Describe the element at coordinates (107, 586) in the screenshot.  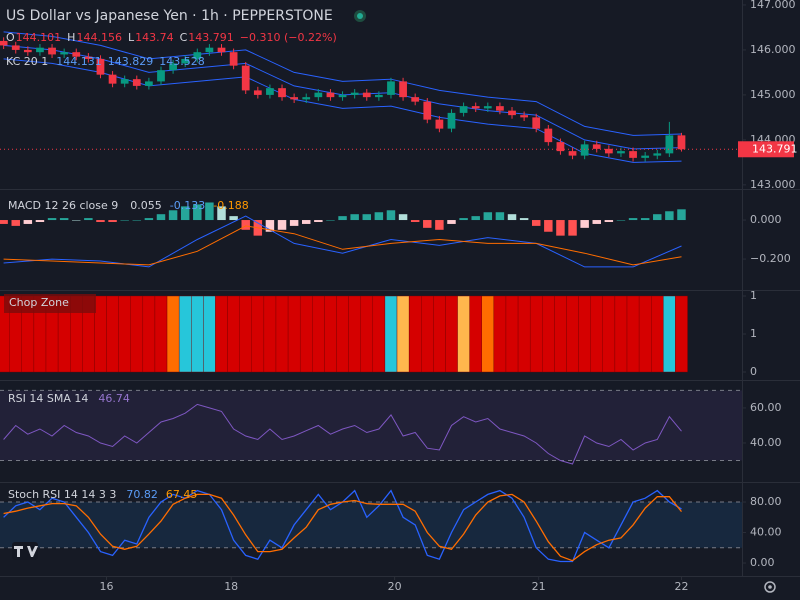
I see `x-tick-label: 16` at that location.